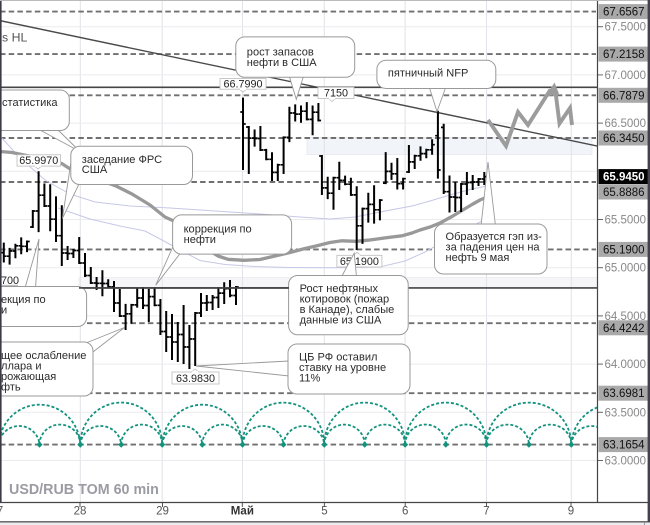 This screenshot has width=650, height=525. What do you see at coordinates (626, 365) in the screenshot?
I see `svg-text: 64.0000` at bounding box center [626, 365].